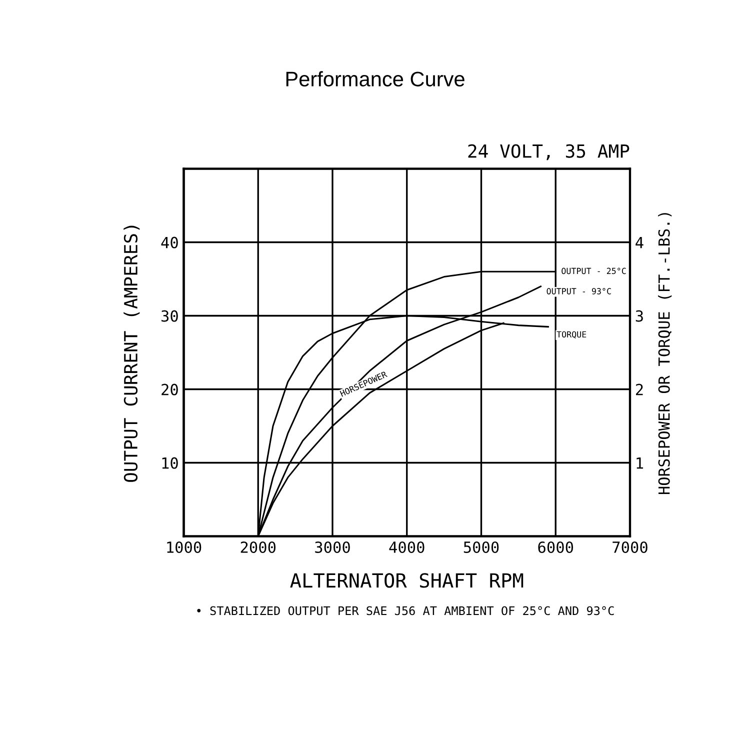  Describe the element at coordinates (170, 463) in the screenshot. I see `y-tick-label: 10` at that location.